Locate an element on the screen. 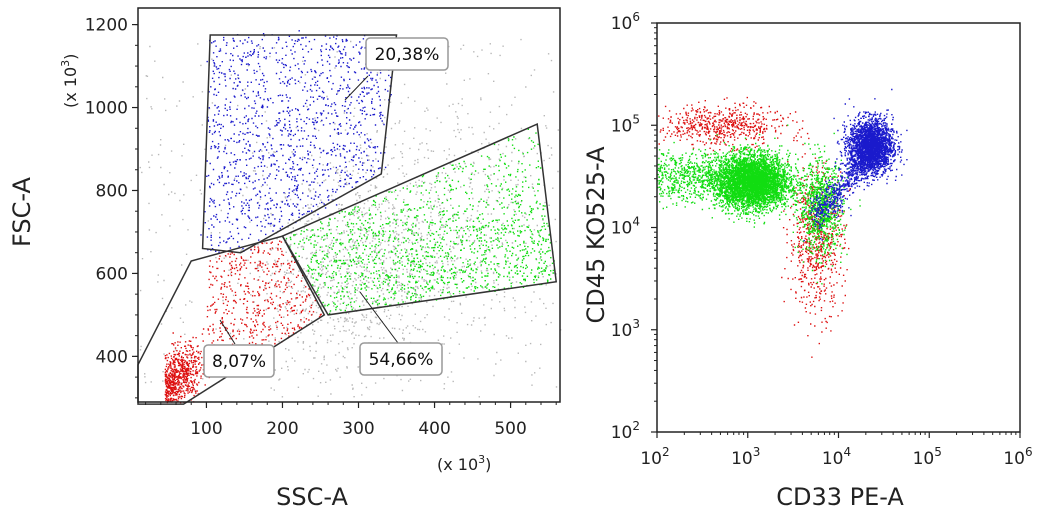 The image size is (1037, 518). gate-badge-red is located at coordinates (239, 361).